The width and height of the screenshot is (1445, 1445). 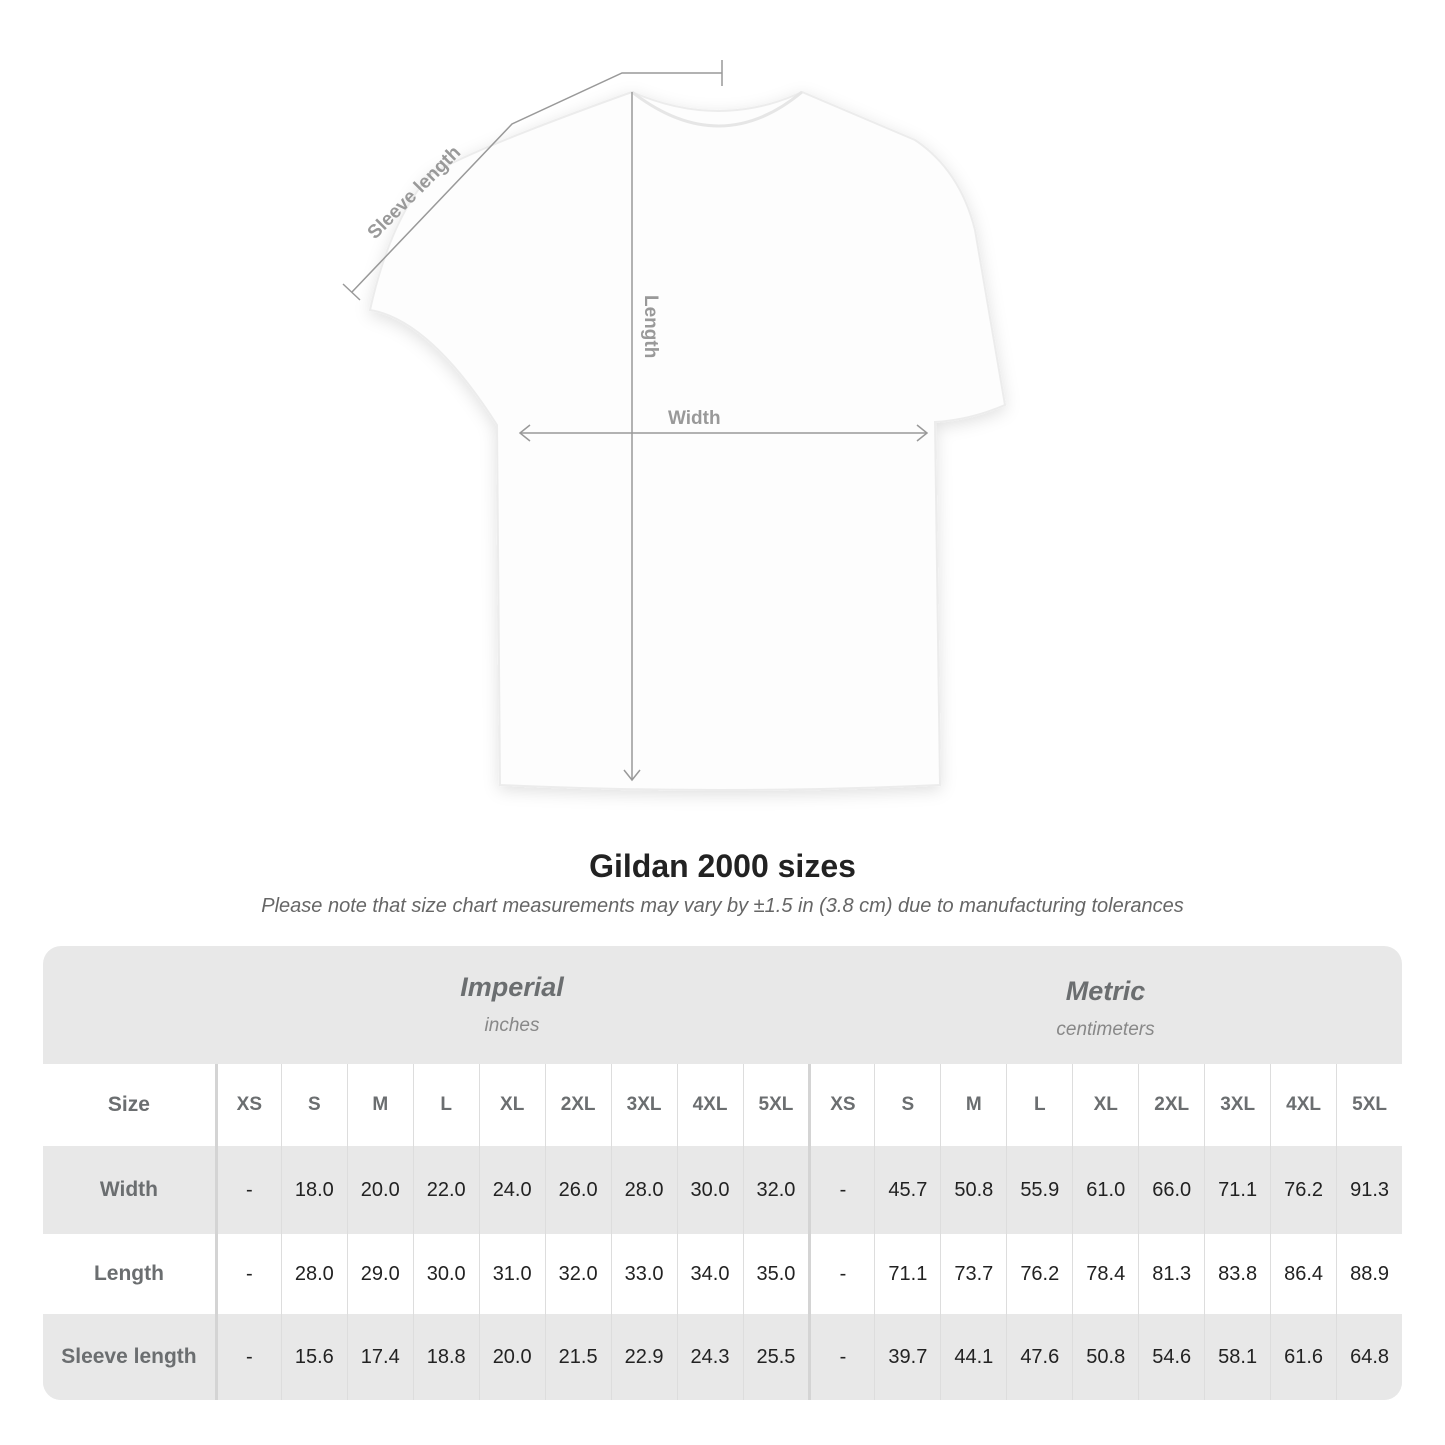 I want to click on length-measure-line, so click(x=632, y=437).